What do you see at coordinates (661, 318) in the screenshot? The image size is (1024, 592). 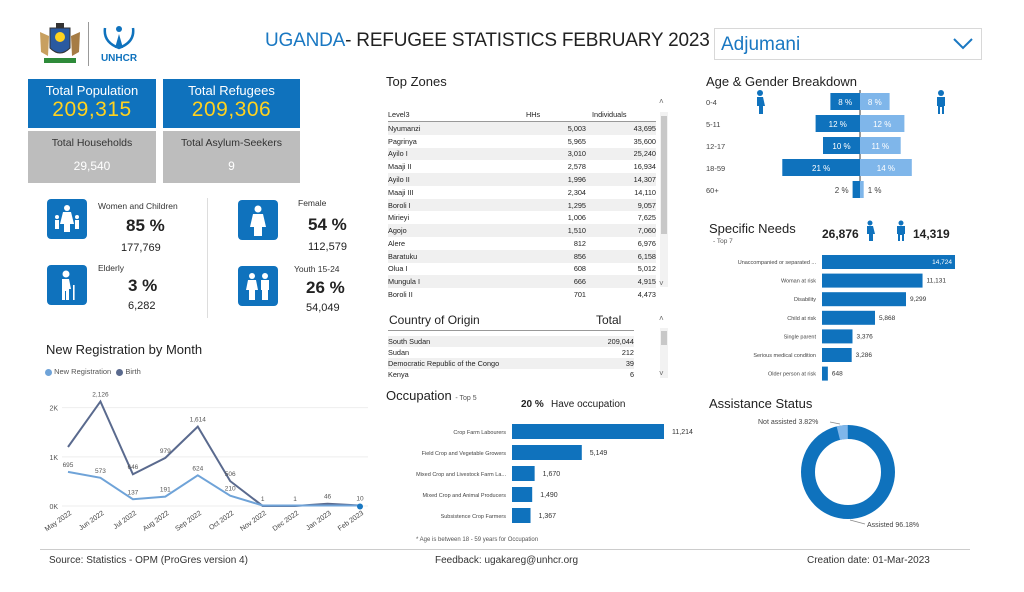 I see `country-scroll-up-icon: ˄` at bounding box center [661, 318].